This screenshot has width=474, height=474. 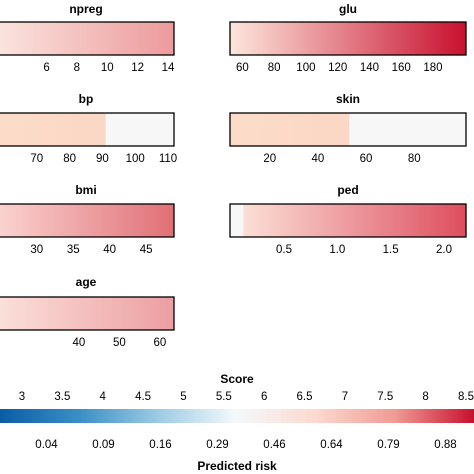 What do you see at coordinates (36, 159) in the screenshot?
I see `tick-label: 70` at bounding box center [36, 159].